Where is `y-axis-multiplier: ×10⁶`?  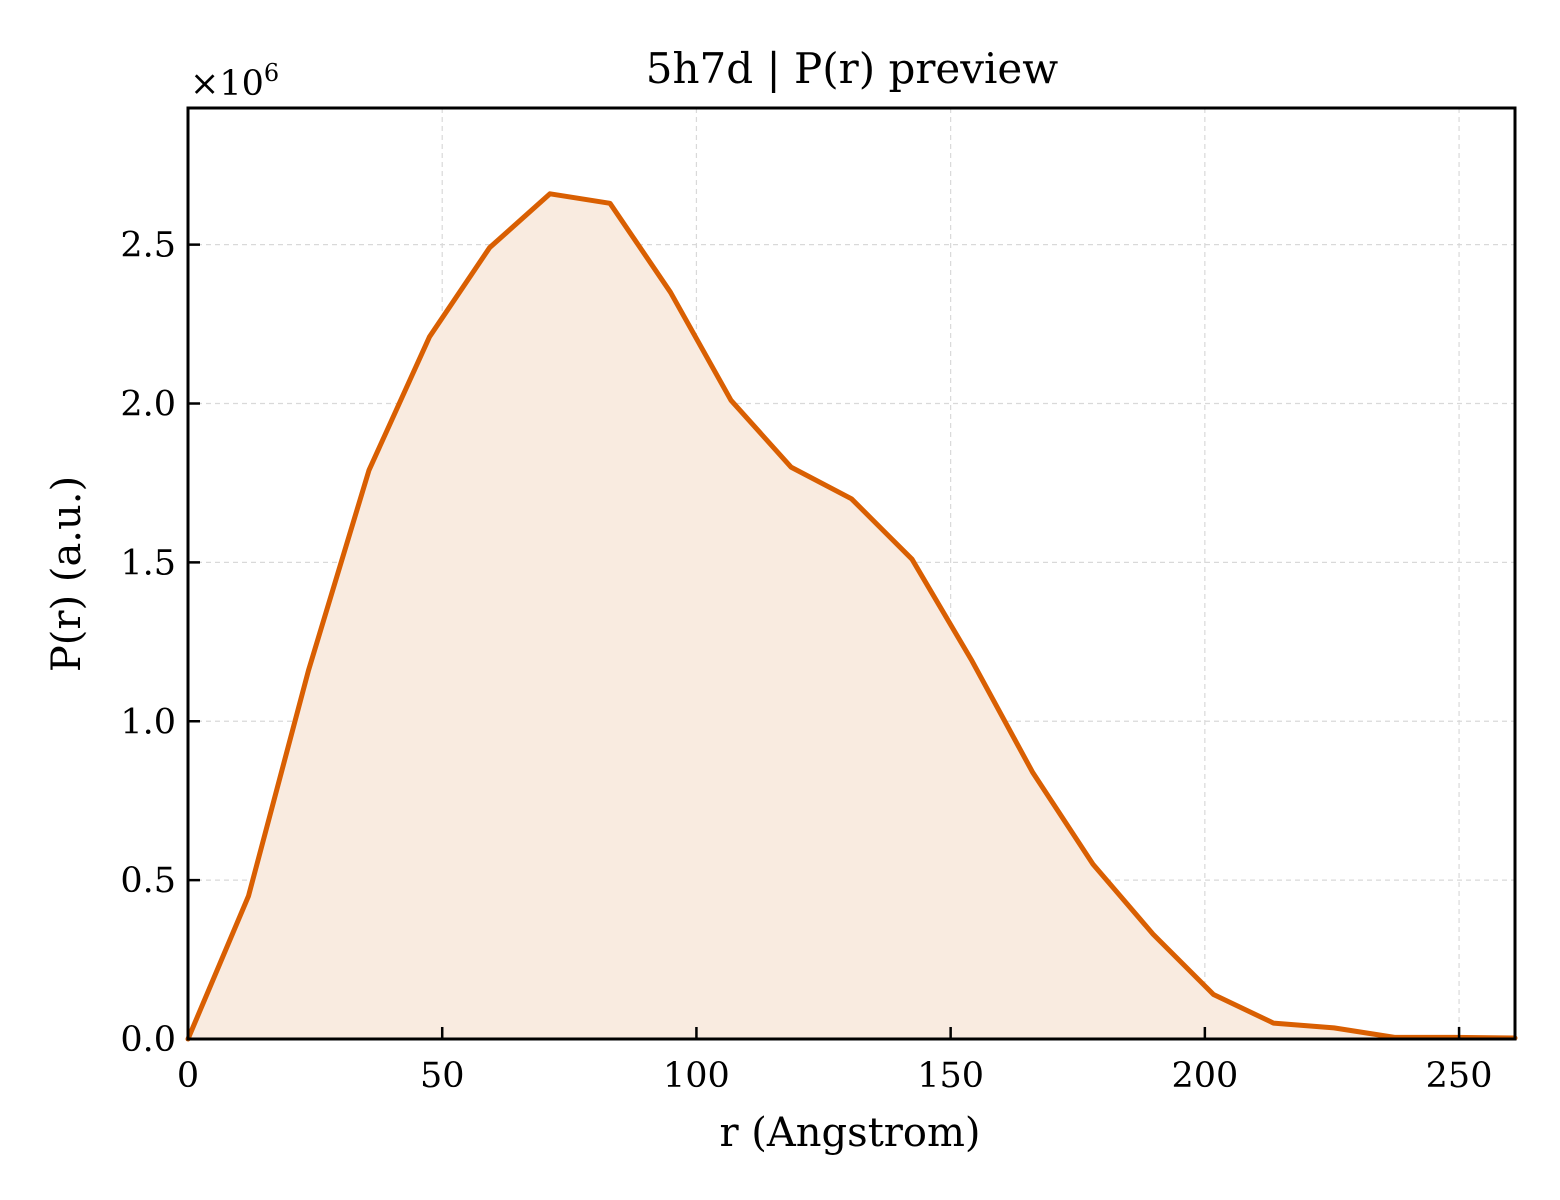
y-axis-multiplier: ×10⁶ is located at coordinates (234, 81).